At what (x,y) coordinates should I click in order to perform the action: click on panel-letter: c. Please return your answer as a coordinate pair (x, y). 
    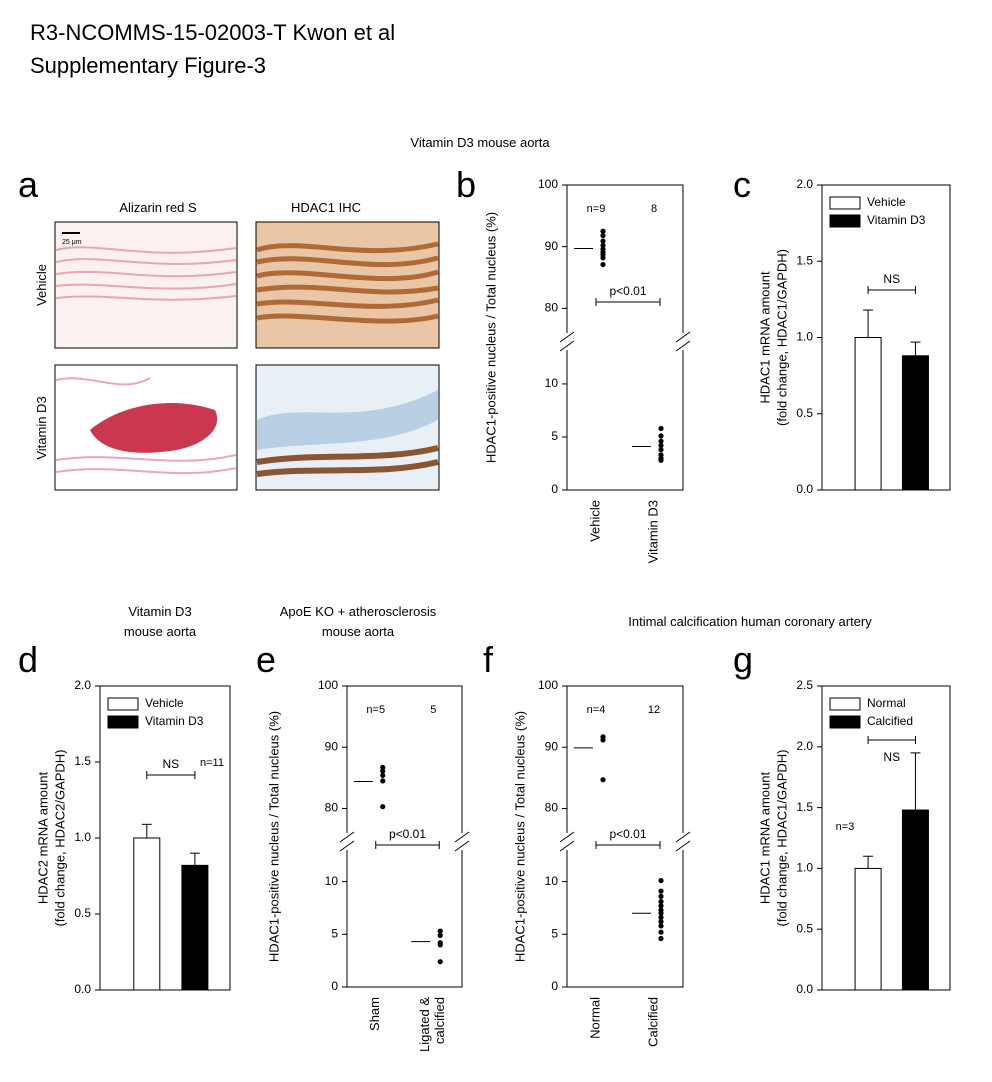
    Looking at the image, I should click on (742, 184).